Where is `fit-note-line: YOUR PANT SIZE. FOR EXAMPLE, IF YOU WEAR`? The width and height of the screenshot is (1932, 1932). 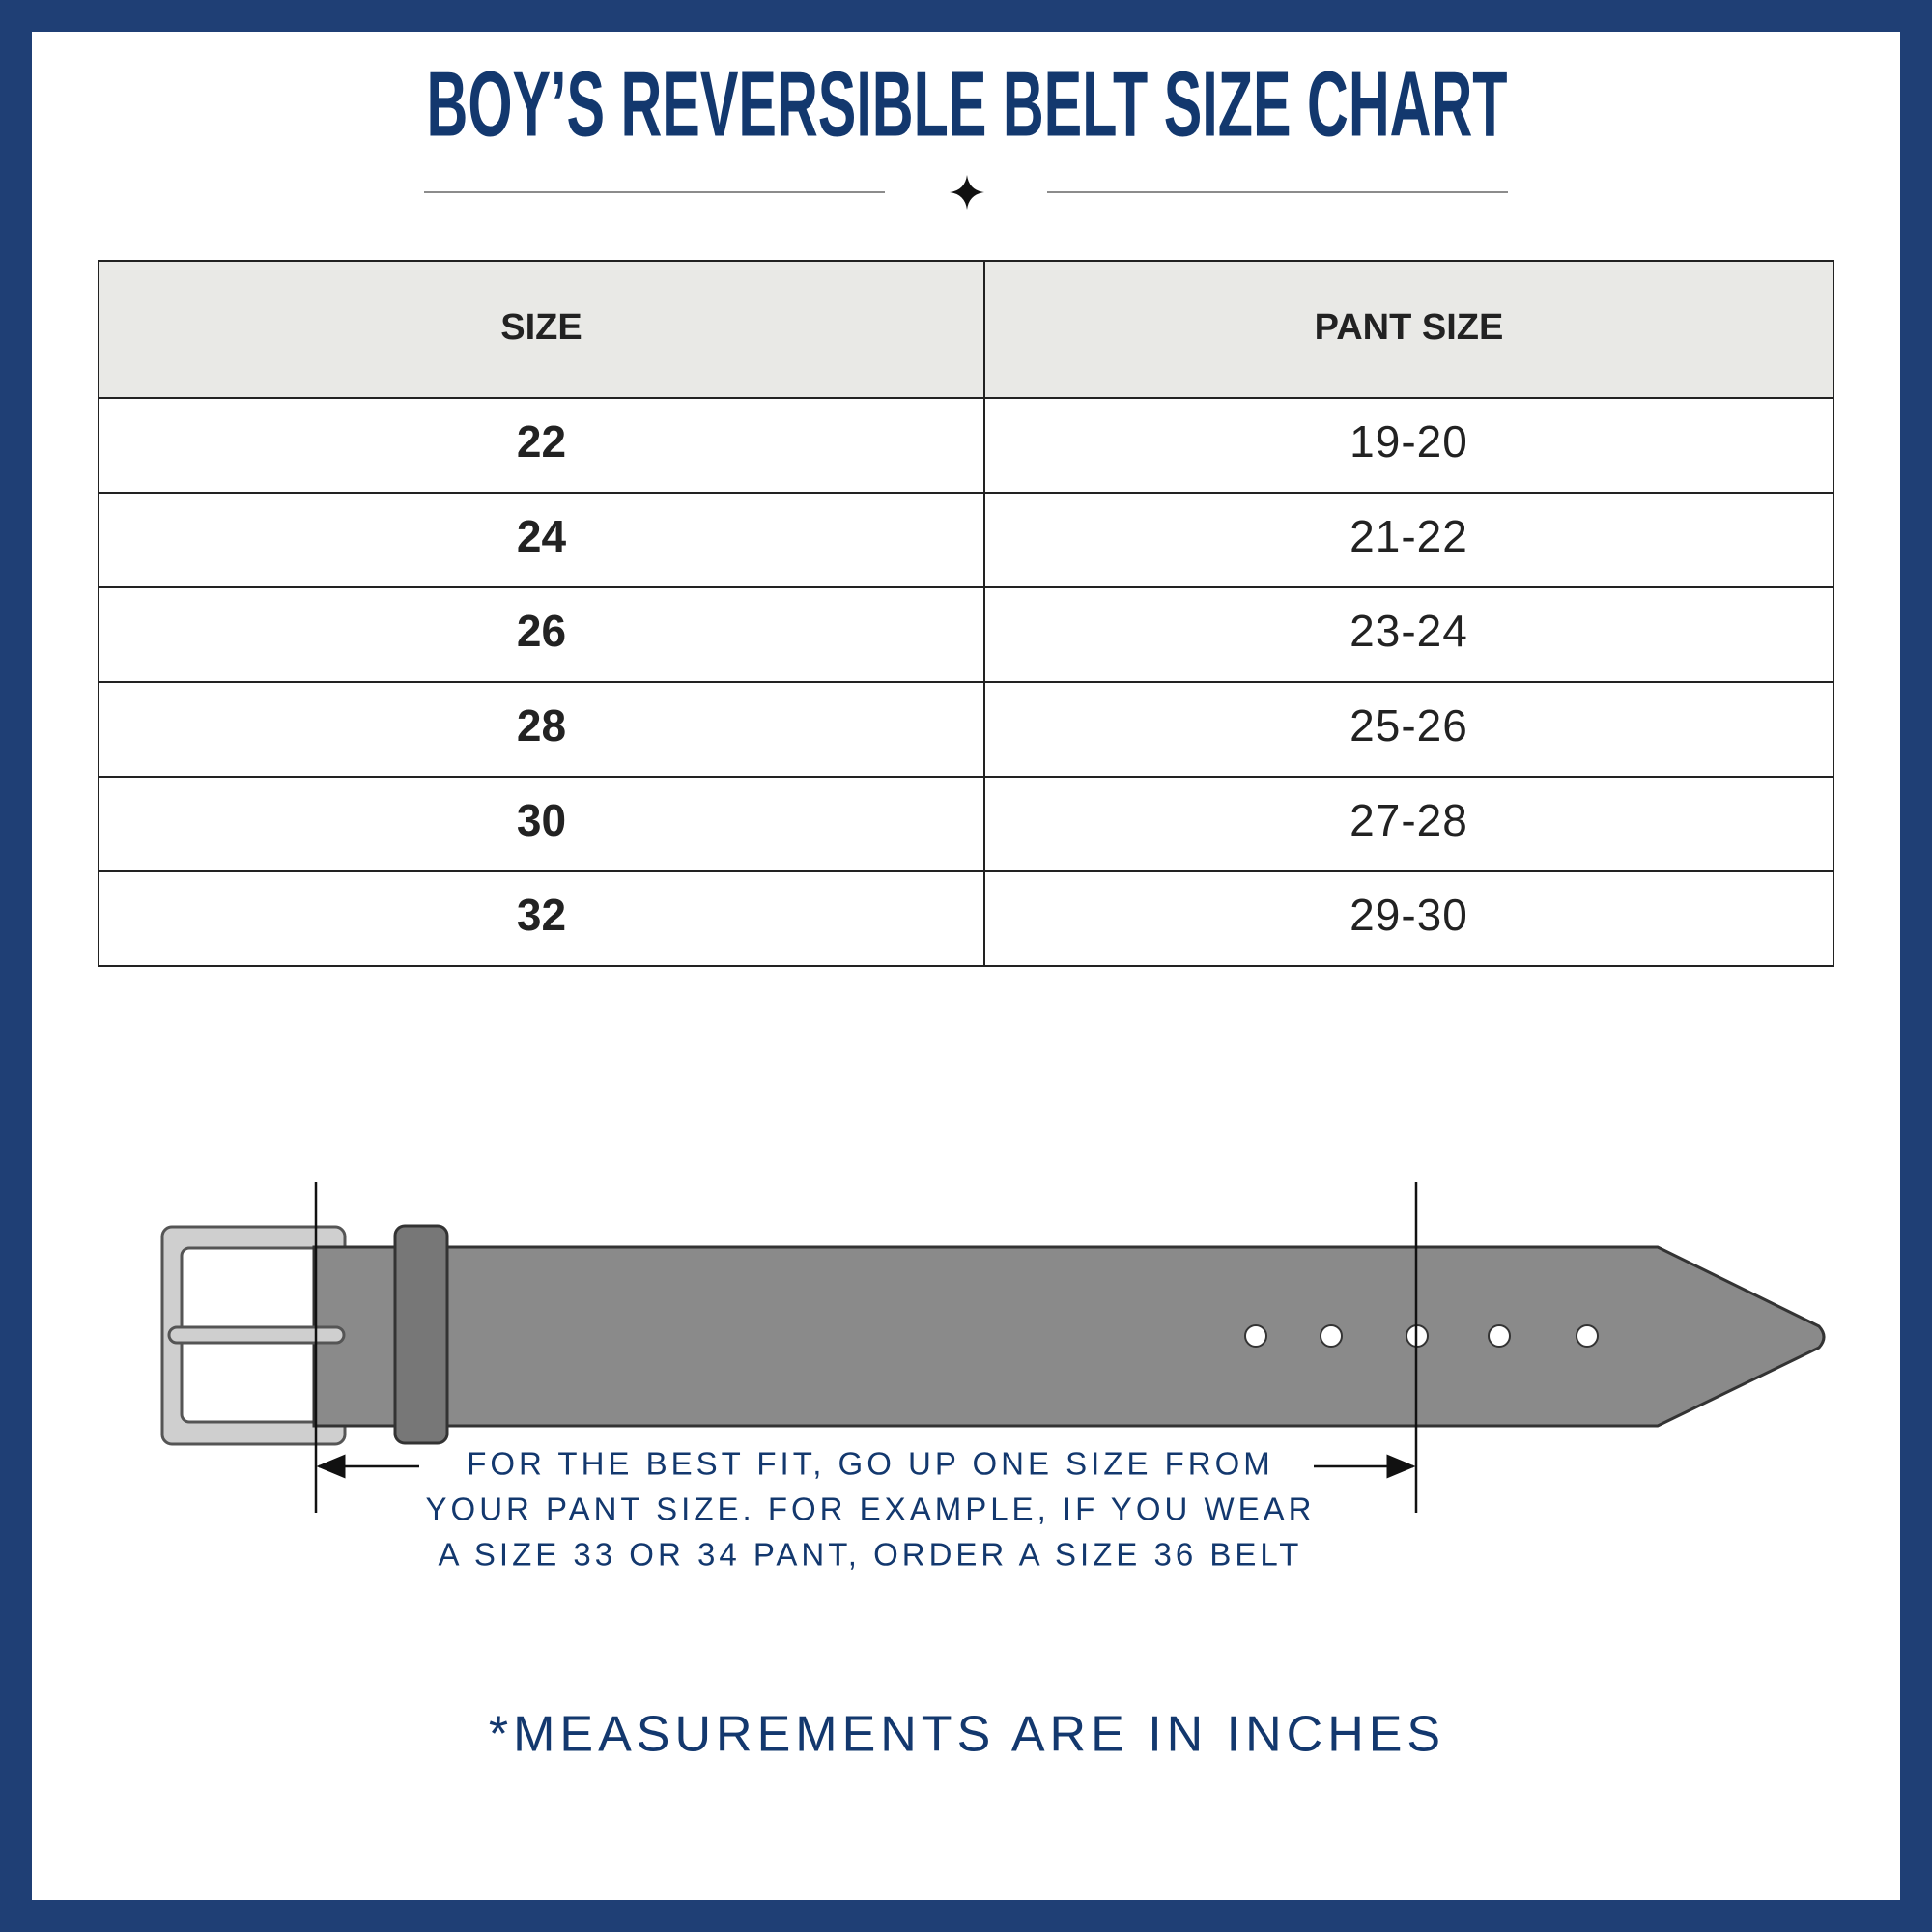 fit-note-line: YOUR PANT SIZE. FOR EXAMPLE, IF YOU WEAR is located at coordinates (871, 1509).